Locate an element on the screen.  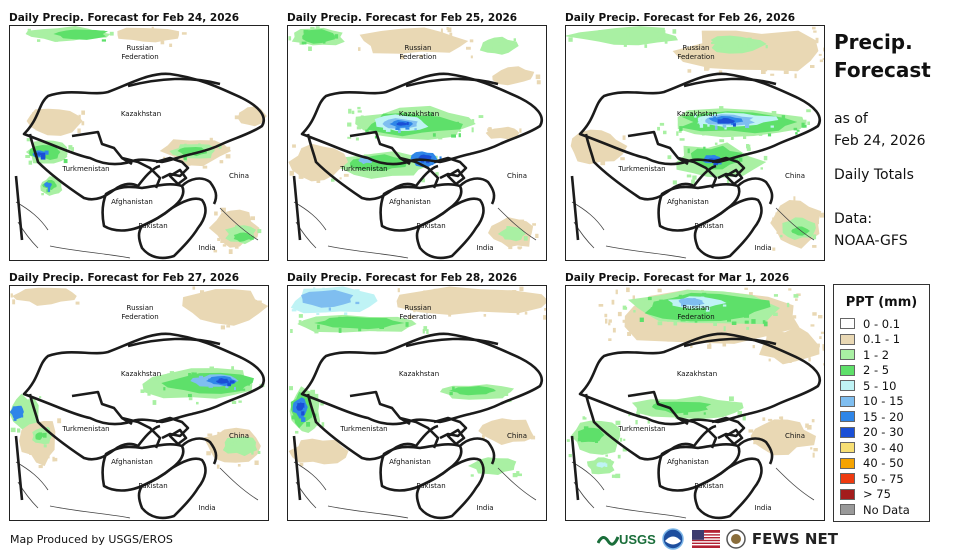
usgs-logo-text: USGS is located at coordinates (637, 539).